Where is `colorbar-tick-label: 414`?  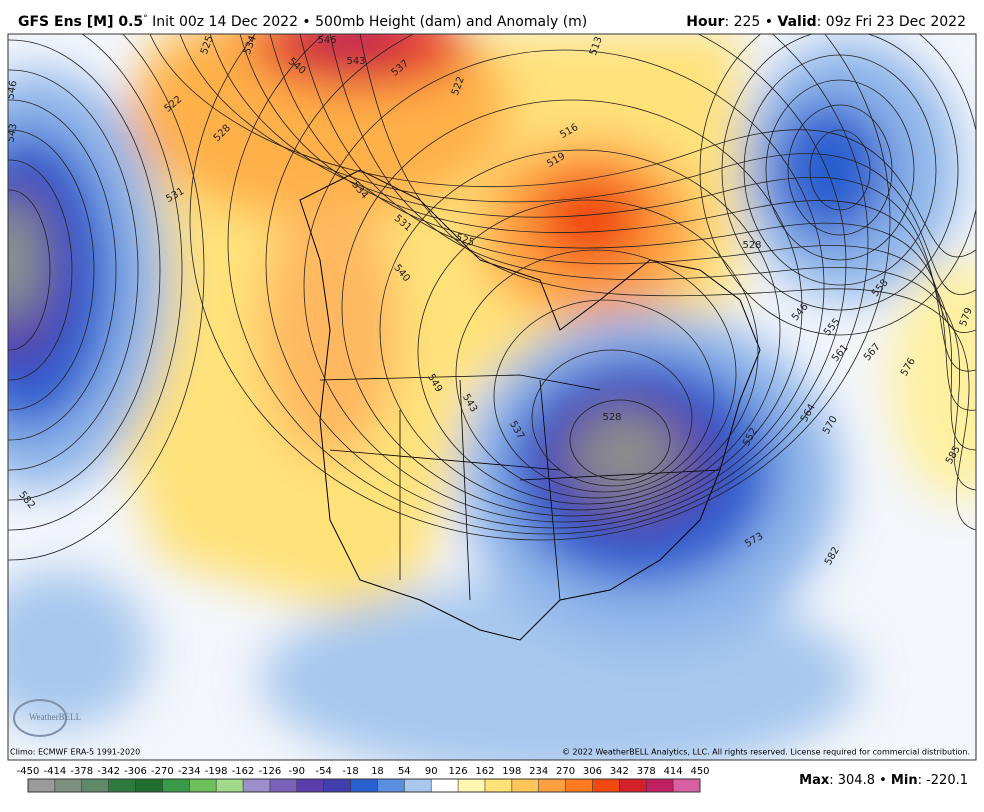 colorbar-tick-label: 414 is located at coordinates (673, 771).